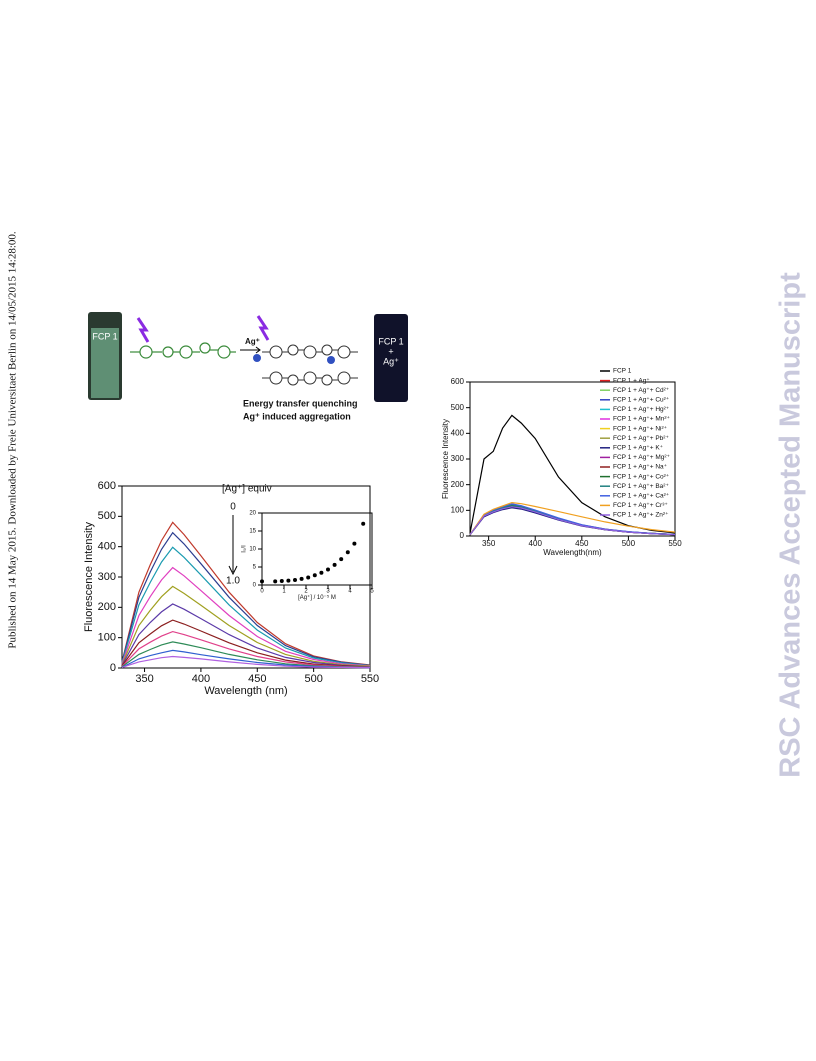 The height and width of the screenshot is (1061, 816). Describe the element at coordinates (640, 428) in the screenshot. I see `legend-label: FCP 1 + Ag⁺+ Ni²⁺` at that location.